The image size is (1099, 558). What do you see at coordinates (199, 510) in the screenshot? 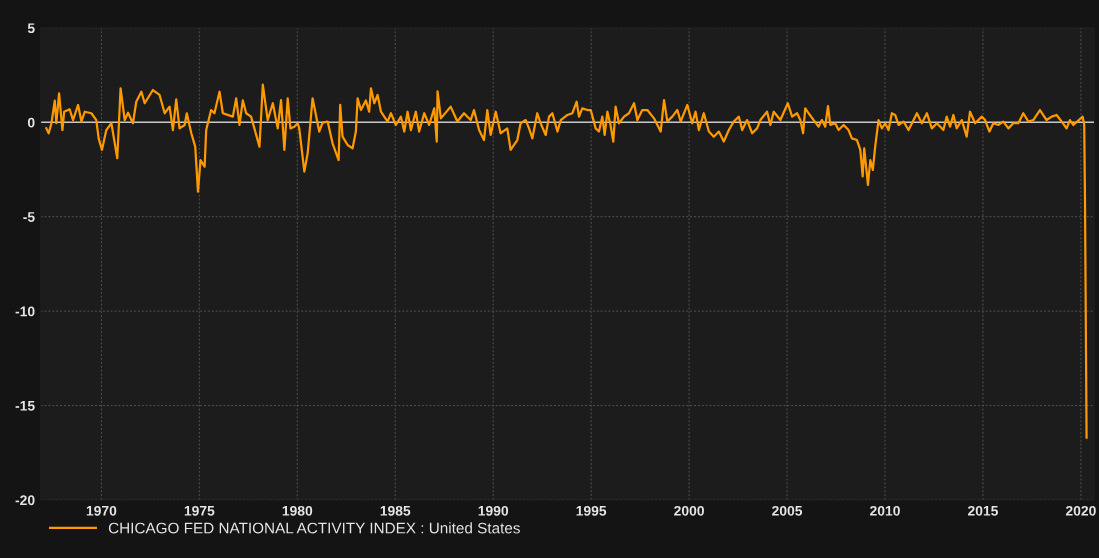
I see `x-tick-label: 1975` at bounding box center [199, 510].